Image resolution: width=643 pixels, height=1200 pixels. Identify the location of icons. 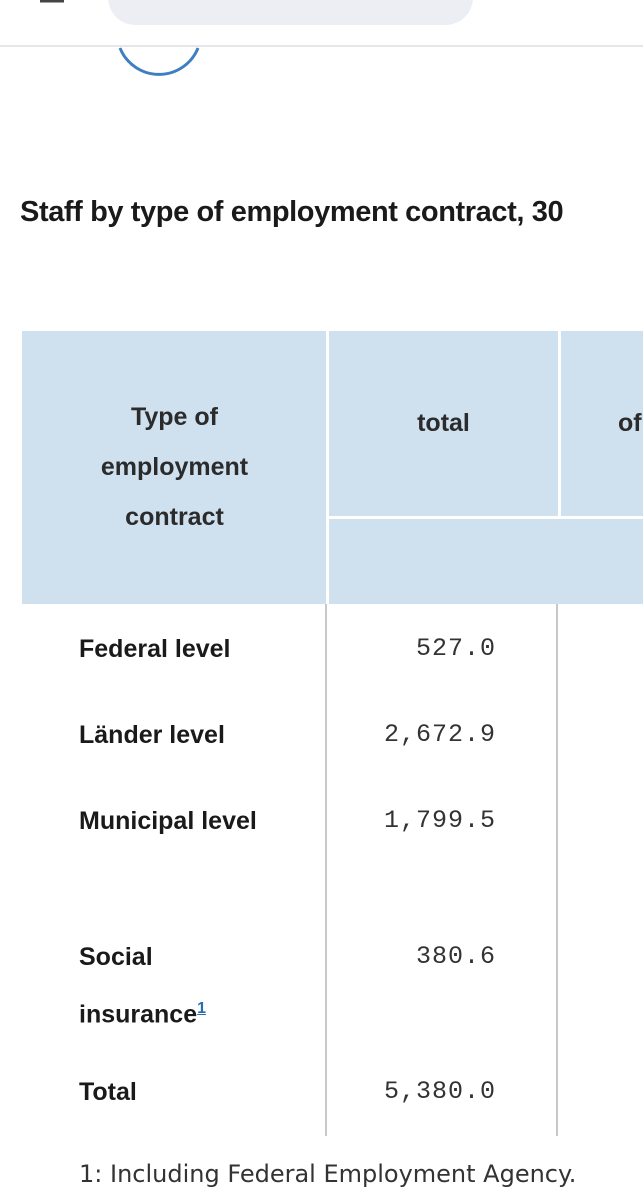
(52, 1).